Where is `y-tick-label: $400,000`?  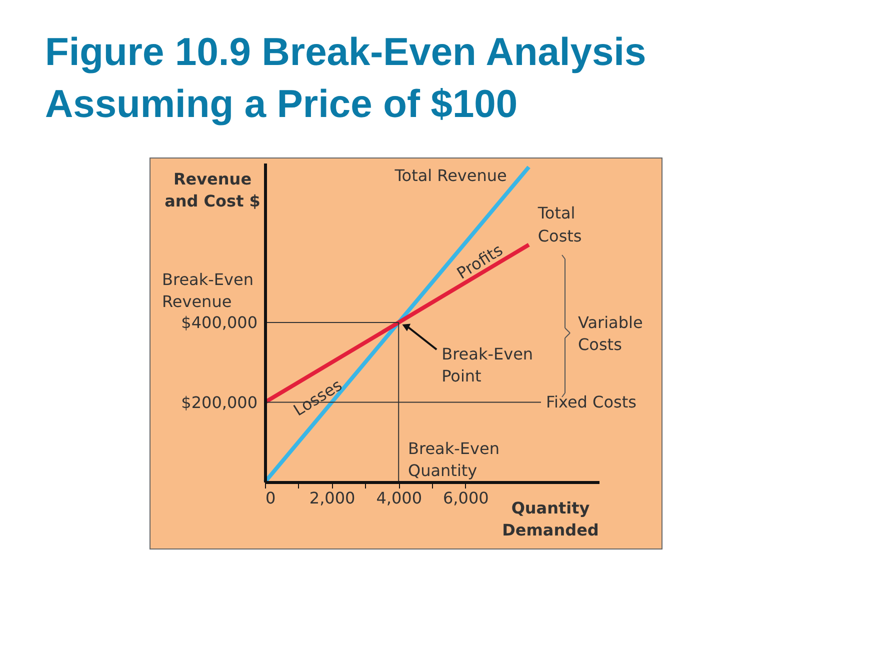
y-tick-label: $400,000 is located at coordinates (219, 322).